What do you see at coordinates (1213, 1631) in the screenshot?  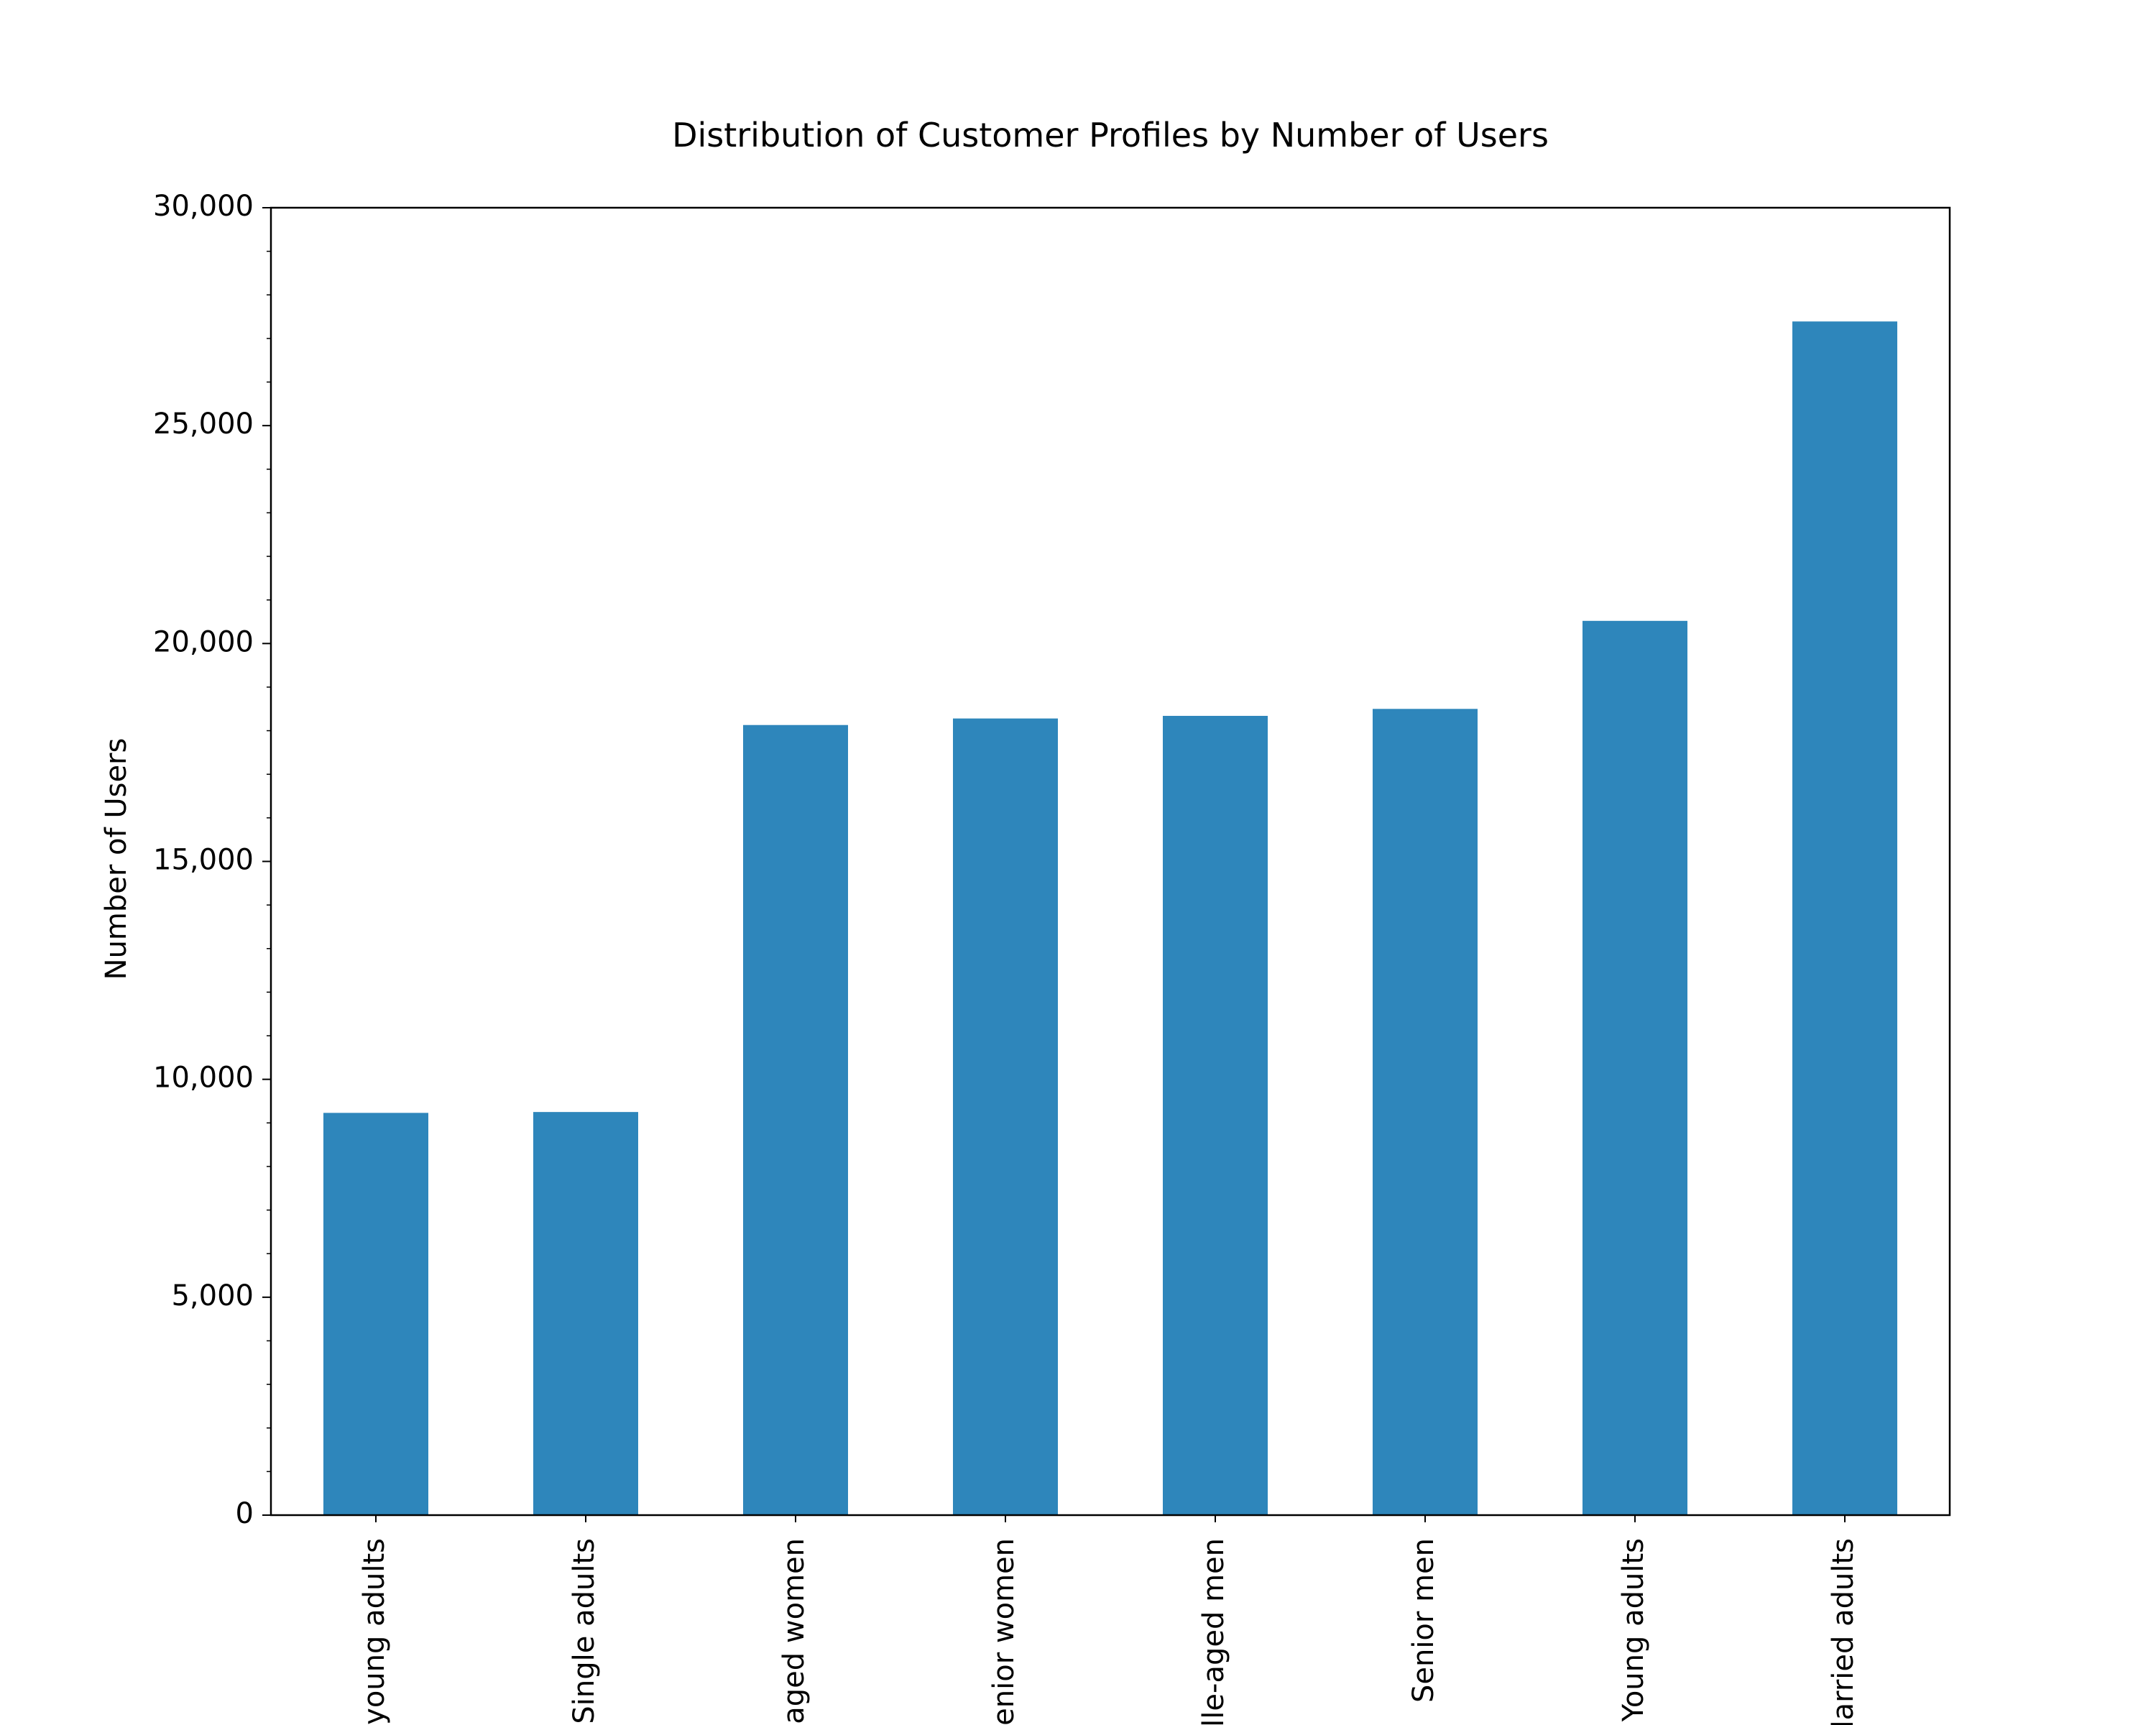 I see `x-tick-label: lle-aged men` at bounding box center [1213, 1631].